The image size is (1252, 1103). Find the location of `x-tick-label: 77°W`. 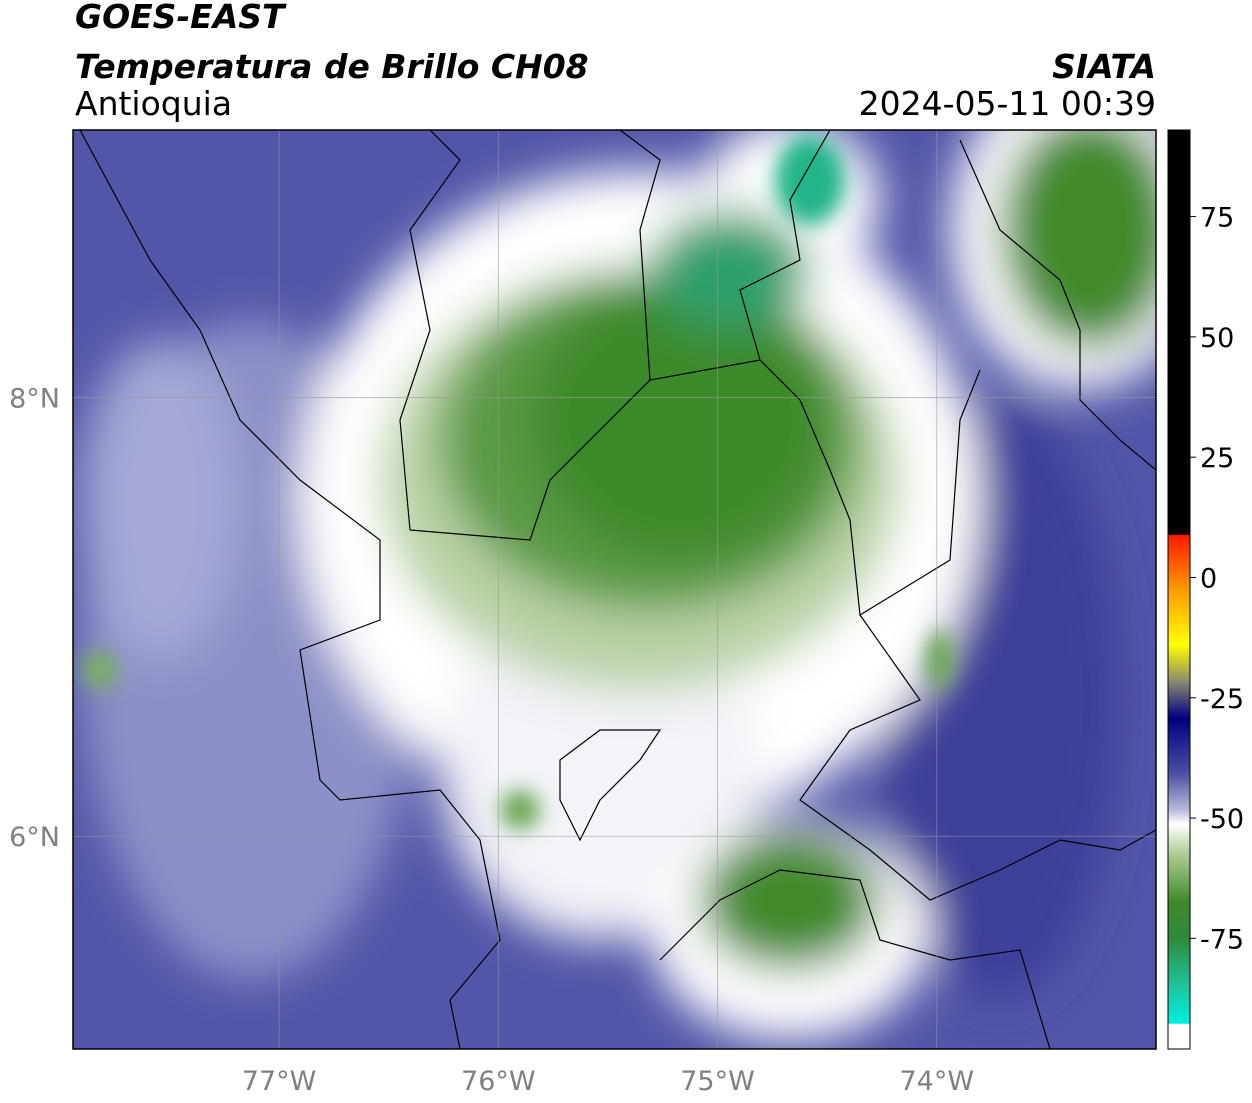

x-tick-label: 77°W is located at coordinates (279, 1081).